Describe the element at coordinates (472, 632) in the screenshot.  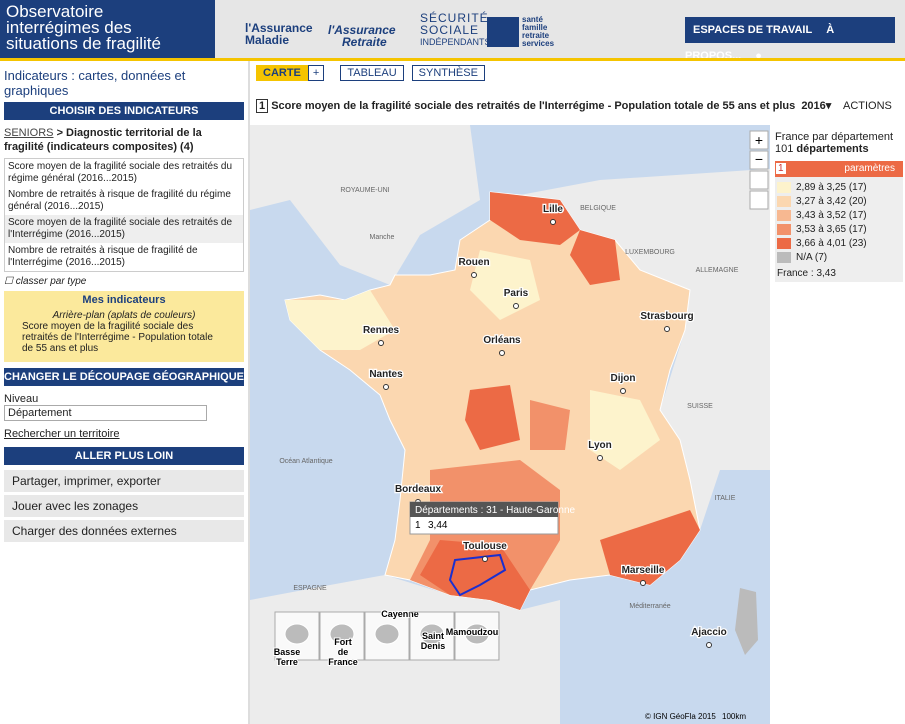
I see `inset-label: Mamoudzou` at that location.